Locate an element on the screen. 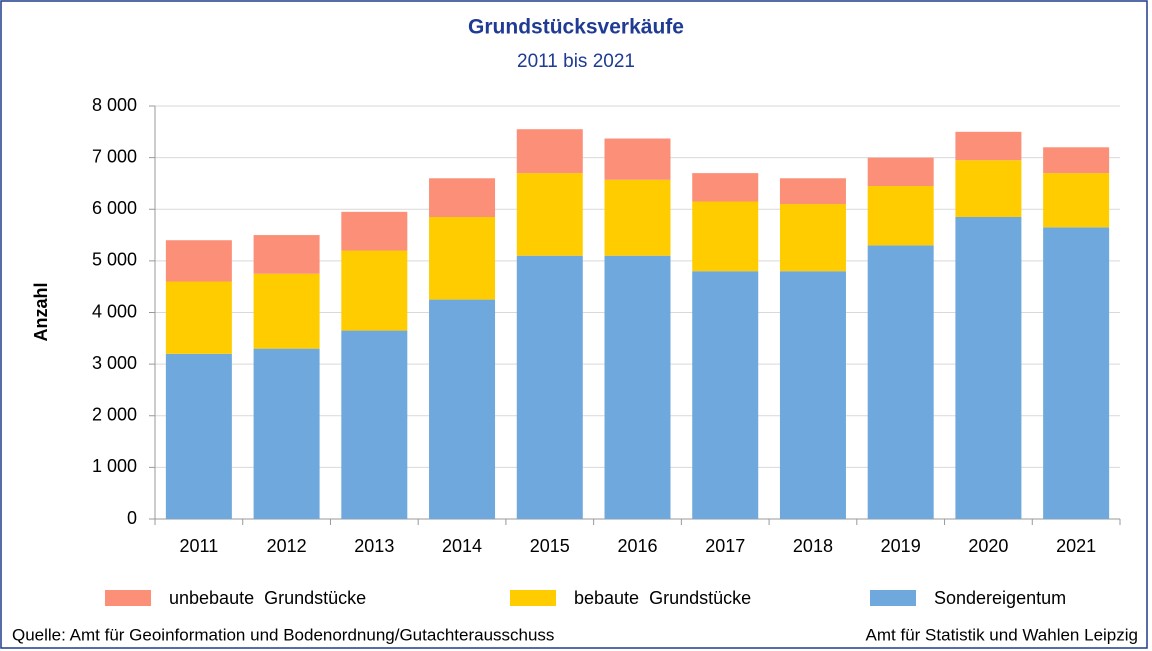  y-tick-label: 2 000 is located at coordinates (114, 415).